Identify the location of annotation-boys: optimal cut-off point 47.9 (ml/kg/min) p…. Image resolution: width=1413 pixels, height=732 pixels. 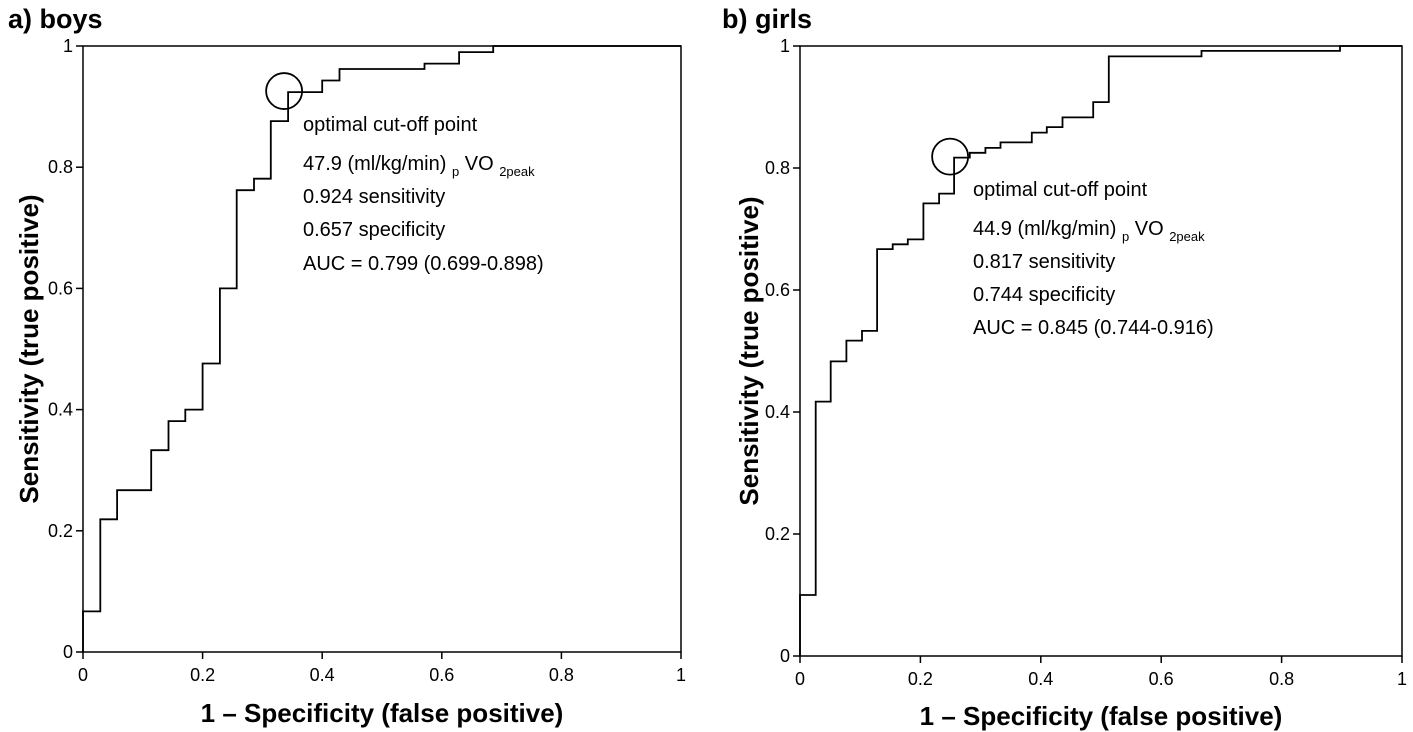
(423, 194).